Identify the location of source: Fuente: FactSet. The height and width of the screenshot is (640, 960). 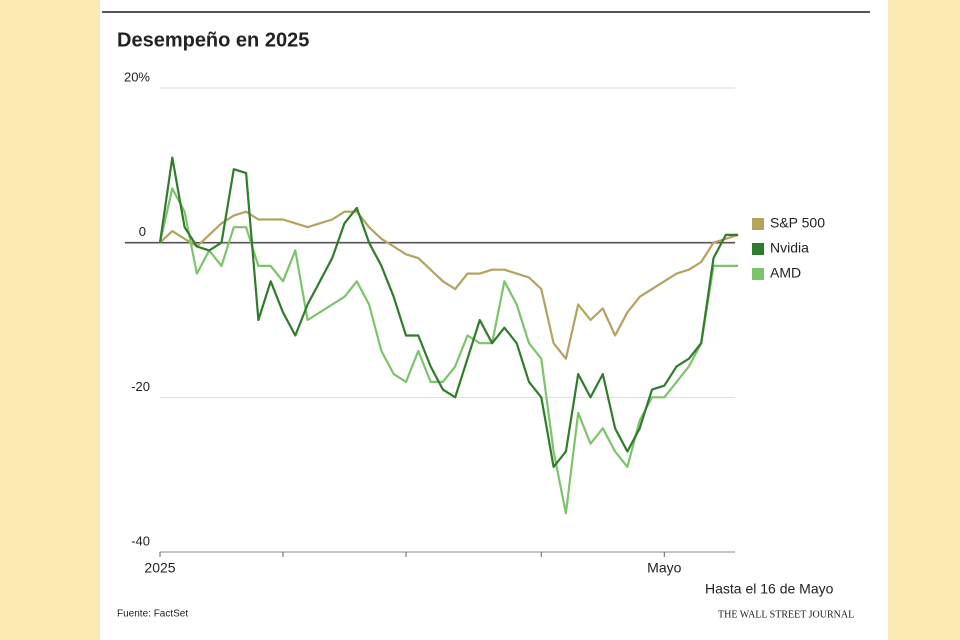
(152, 614).